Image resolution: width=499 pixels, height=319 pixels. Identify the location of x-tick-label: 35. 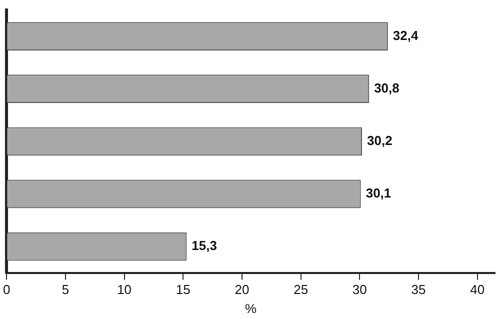
(418, 290).